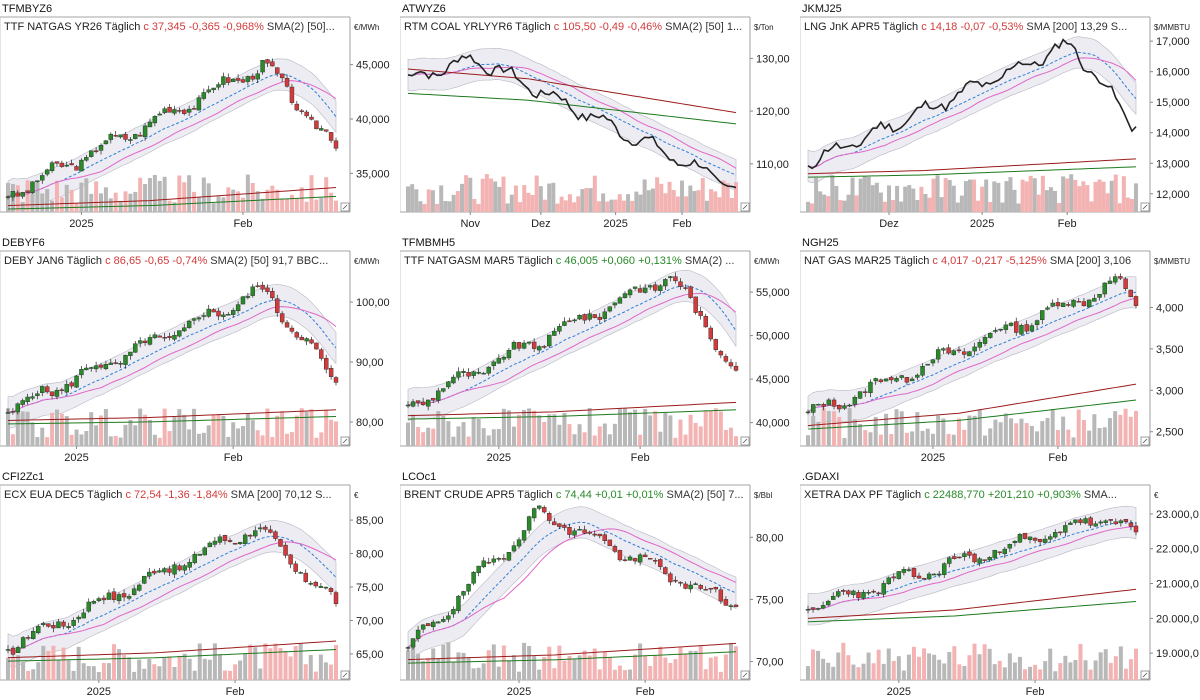  What do you see at coordinates (1177, 619) in the screenshot?
I see `y-tick-label: 20.000,000` at bounding box center [1177, 619].